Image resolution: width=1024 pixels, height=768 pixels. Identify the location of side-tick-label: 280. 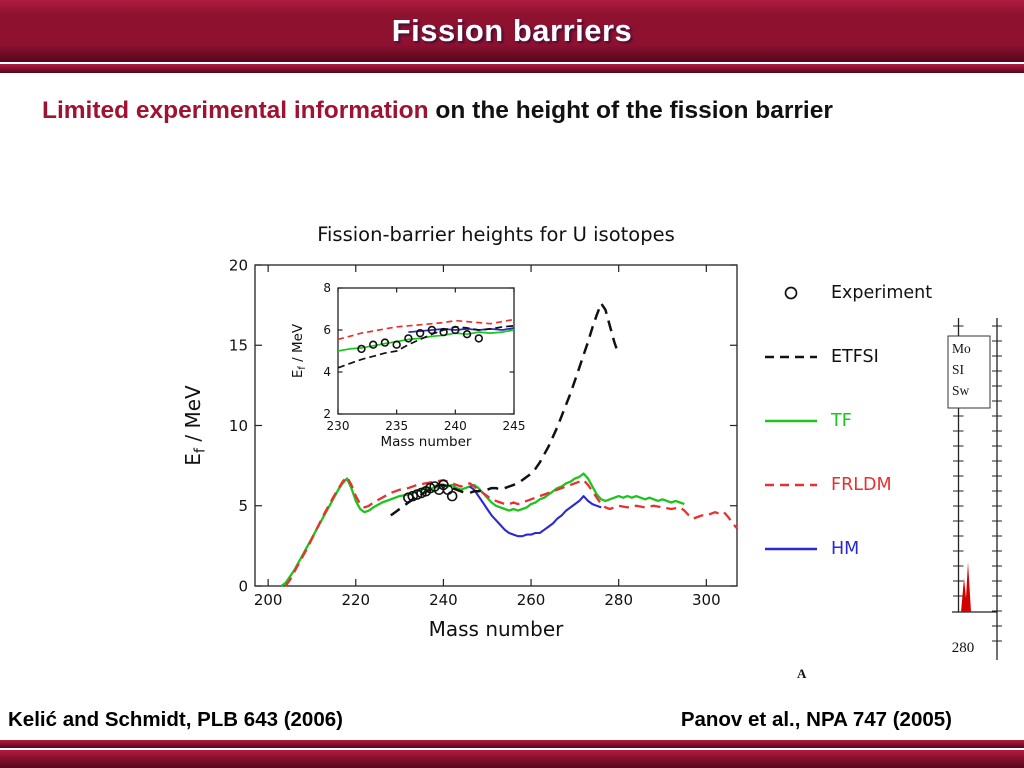
(963, 648).